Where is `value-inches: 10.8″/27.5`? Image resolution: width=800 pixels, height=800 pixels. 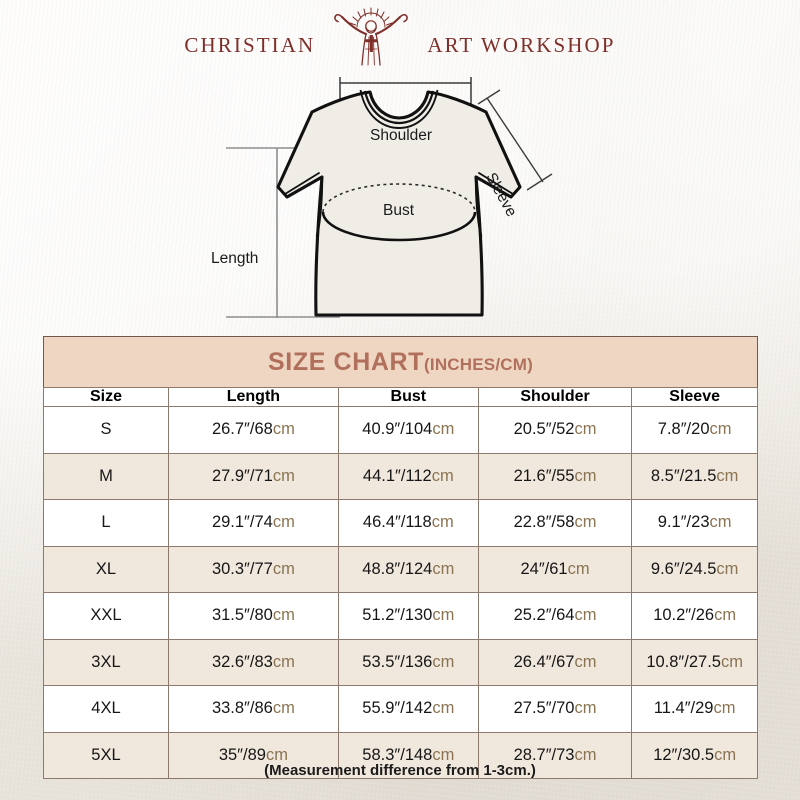 value-inches: 10.8″/27.5 is located at coordinates (683, 661).